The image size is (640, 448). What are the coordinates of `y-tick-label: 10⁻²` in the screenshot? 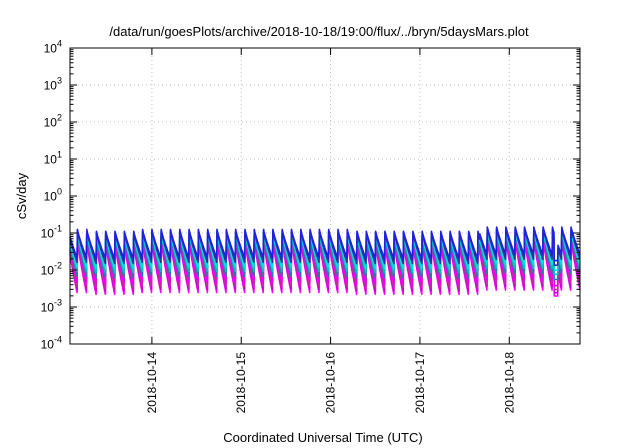 It's located at (51, 269).